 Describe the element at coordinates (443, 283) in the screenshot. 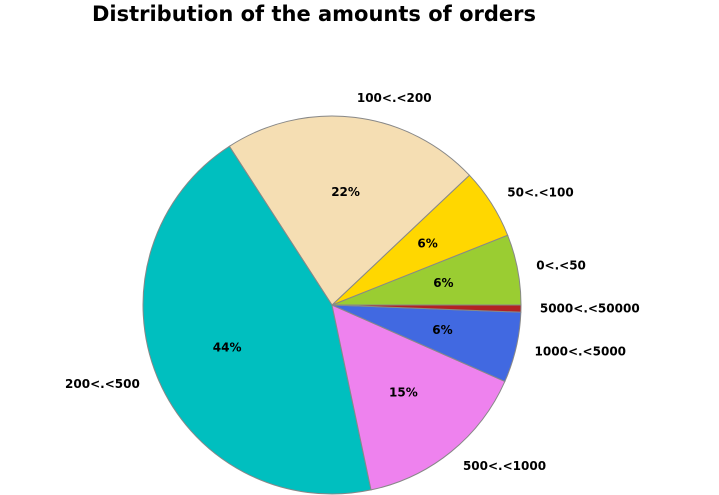

I see `slice-percent-0-50: 6%` at that location.